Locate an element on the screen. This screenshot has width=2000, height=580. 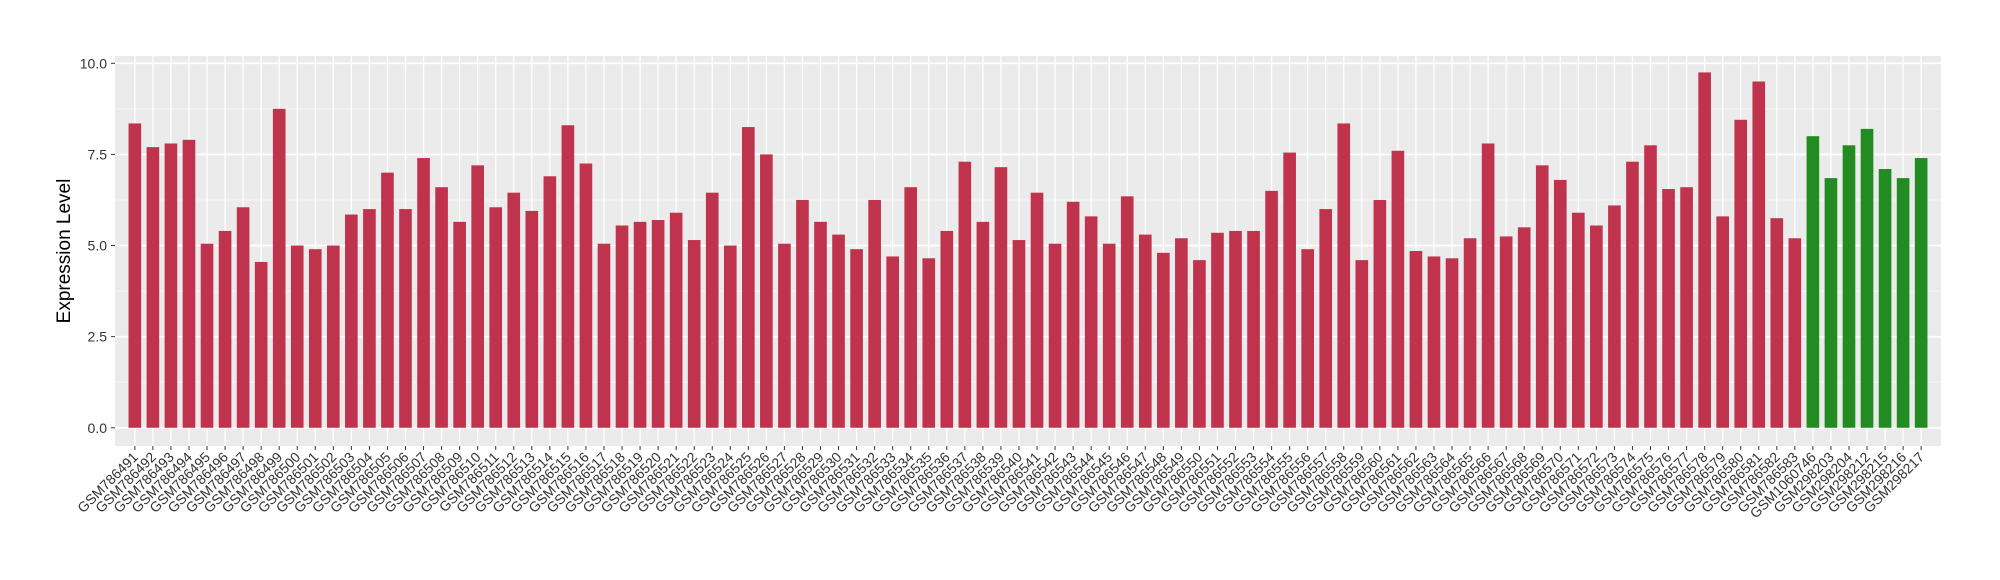
y-tick-label: 2.5 is located at coordinates (98, 337).